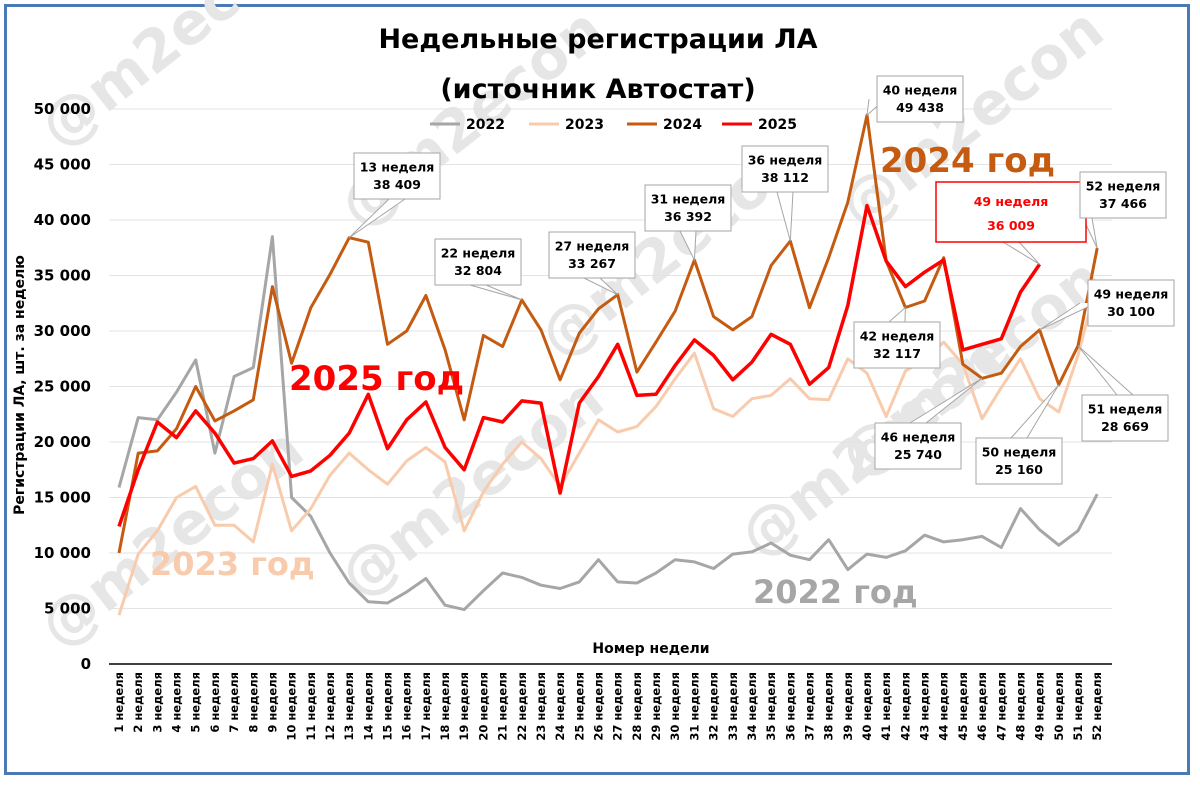 This screenshot has width=1200, height=785. I want to click on x-tick-label: 37 неделя, so click(809, 706).